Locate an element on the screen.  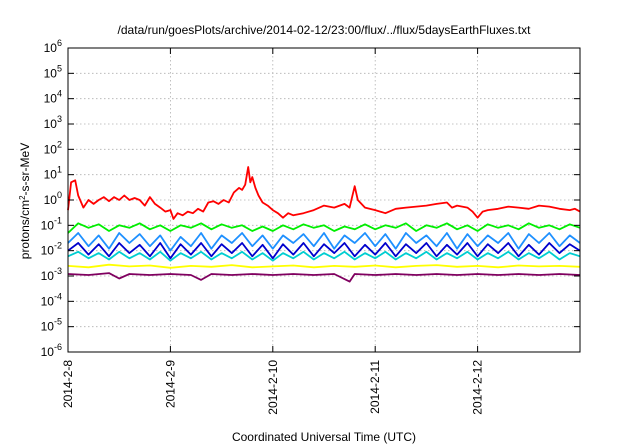
y-tick-label: 10⁻⁴ is located at coordinates (51, 299).